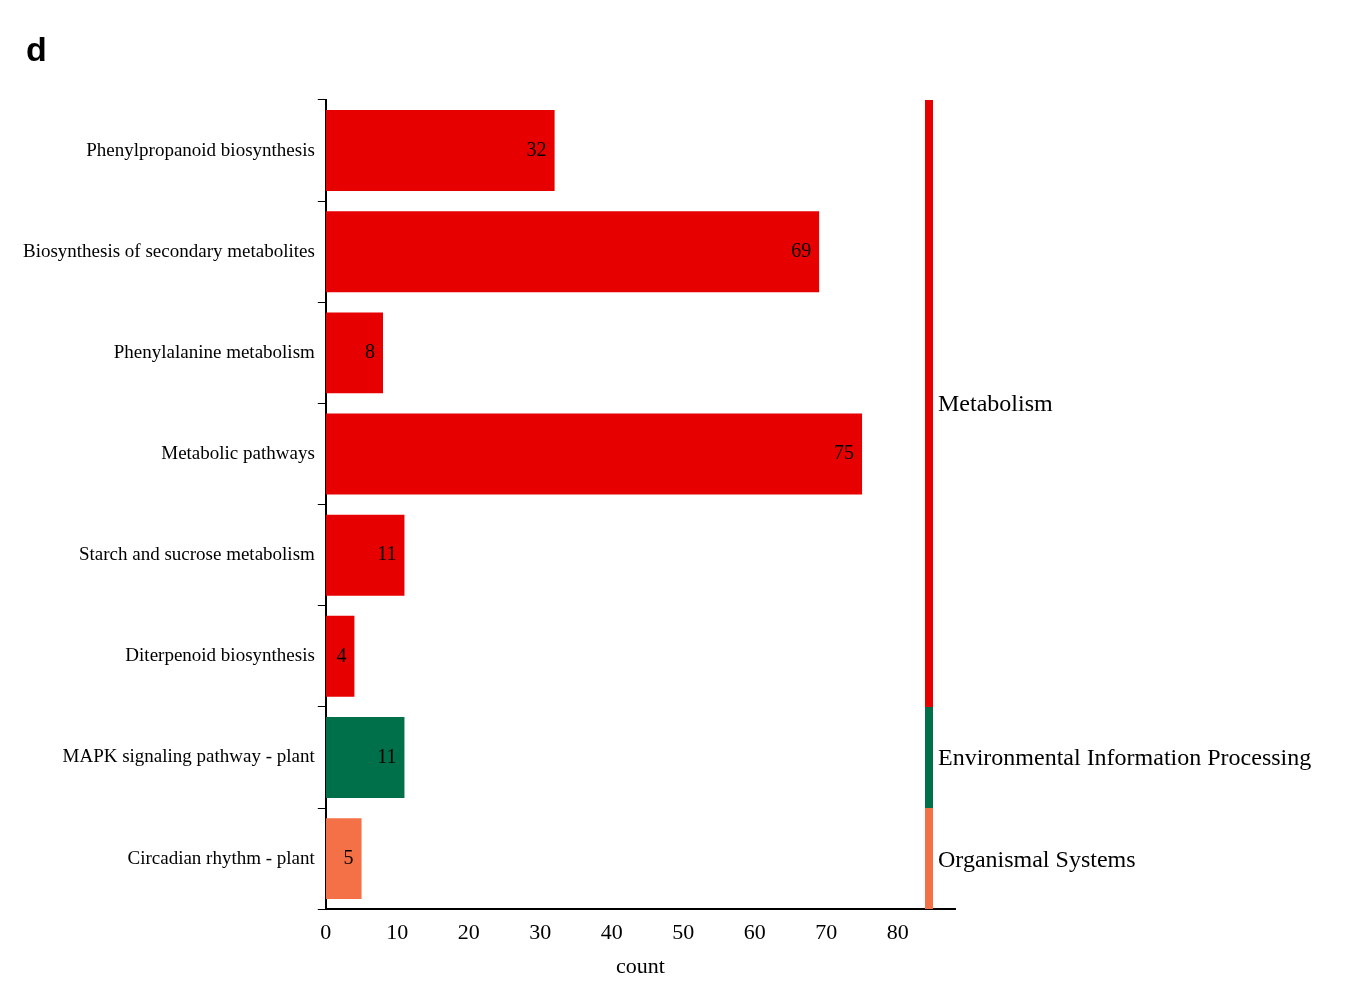  What do you see at coordinates (220, 655) in the screenshot?
I see `y-tick-label: Diterpenoid biosynthesis` at bounding box center [220, 655].